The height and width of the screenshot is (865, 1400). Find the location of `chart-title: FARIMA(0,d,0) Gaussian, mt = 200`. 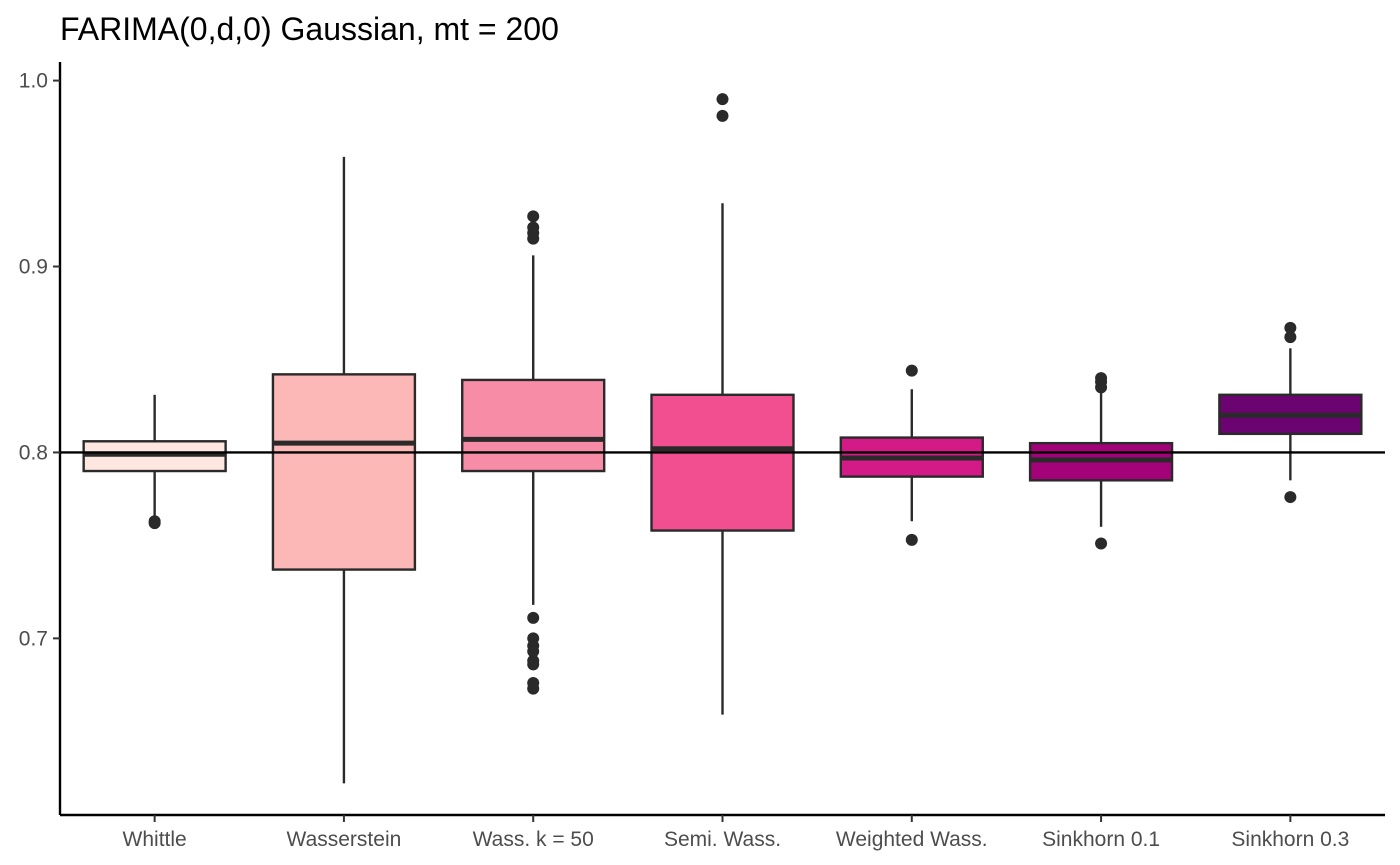

chart-title: FARIMA(0,d,0) Gaussian, mt = 200 is located at coordinates (309, 29).